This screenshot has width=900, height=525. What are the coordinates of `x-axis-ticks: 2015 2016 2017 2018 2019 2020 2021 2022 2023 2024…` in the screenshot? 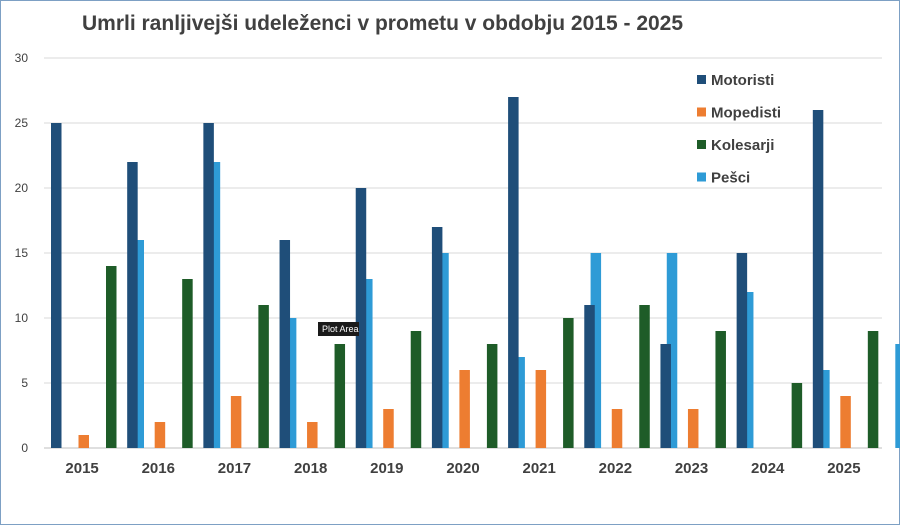 It's located at (462, 468).